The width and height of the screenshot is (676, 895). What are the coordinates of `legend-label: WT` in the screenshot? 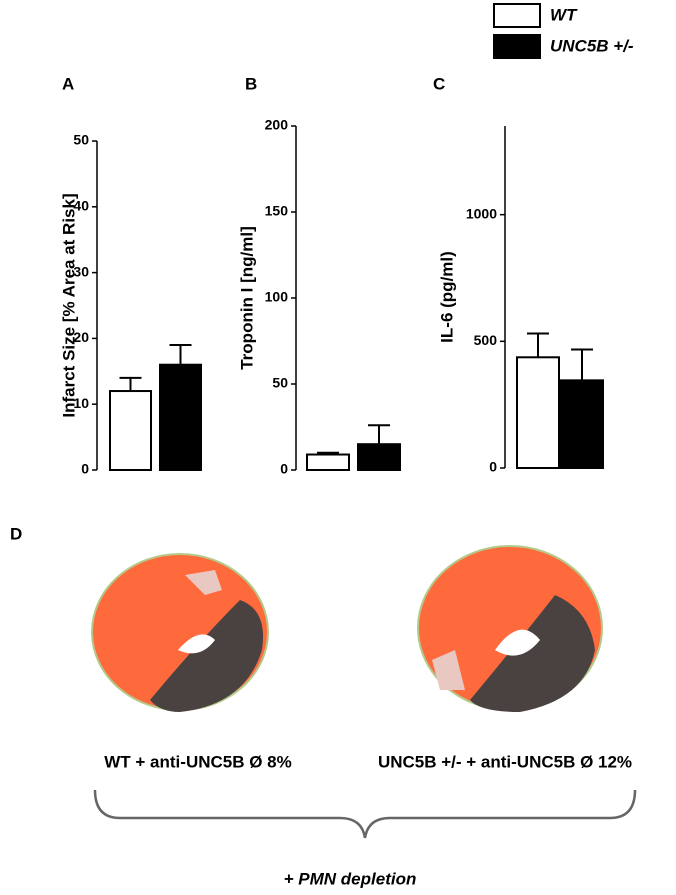 It's located at (564, 14).